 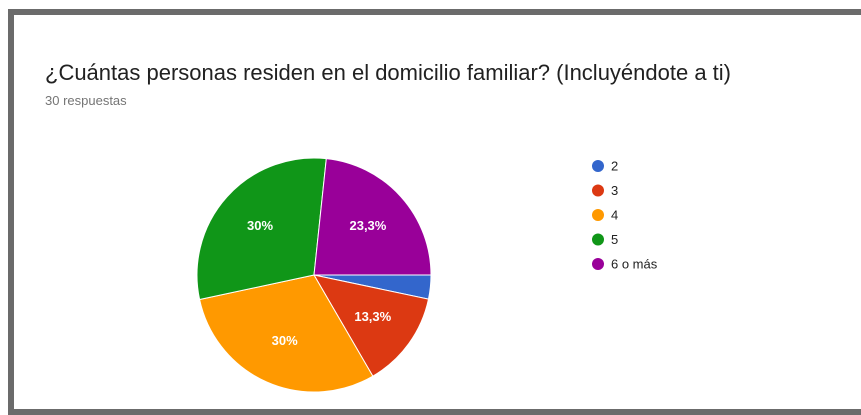 What do you see at coordinates (614, 165) in the screenshot?
I see `legend-label: 2` at bounding box center [614, 165].